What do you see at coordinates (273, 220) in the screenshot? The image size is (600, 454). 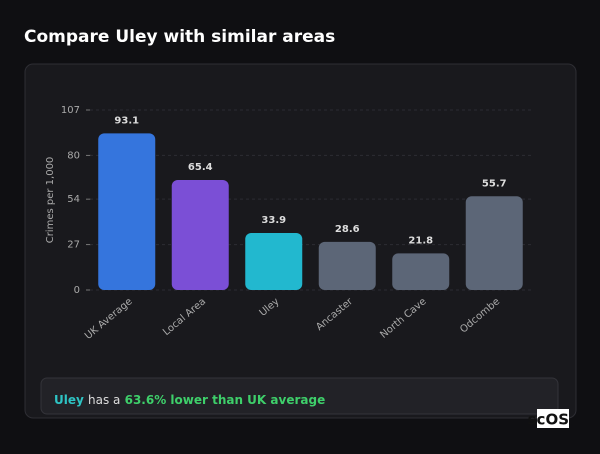 I see `value-label: 33.9` at bounding box center [273, 220].